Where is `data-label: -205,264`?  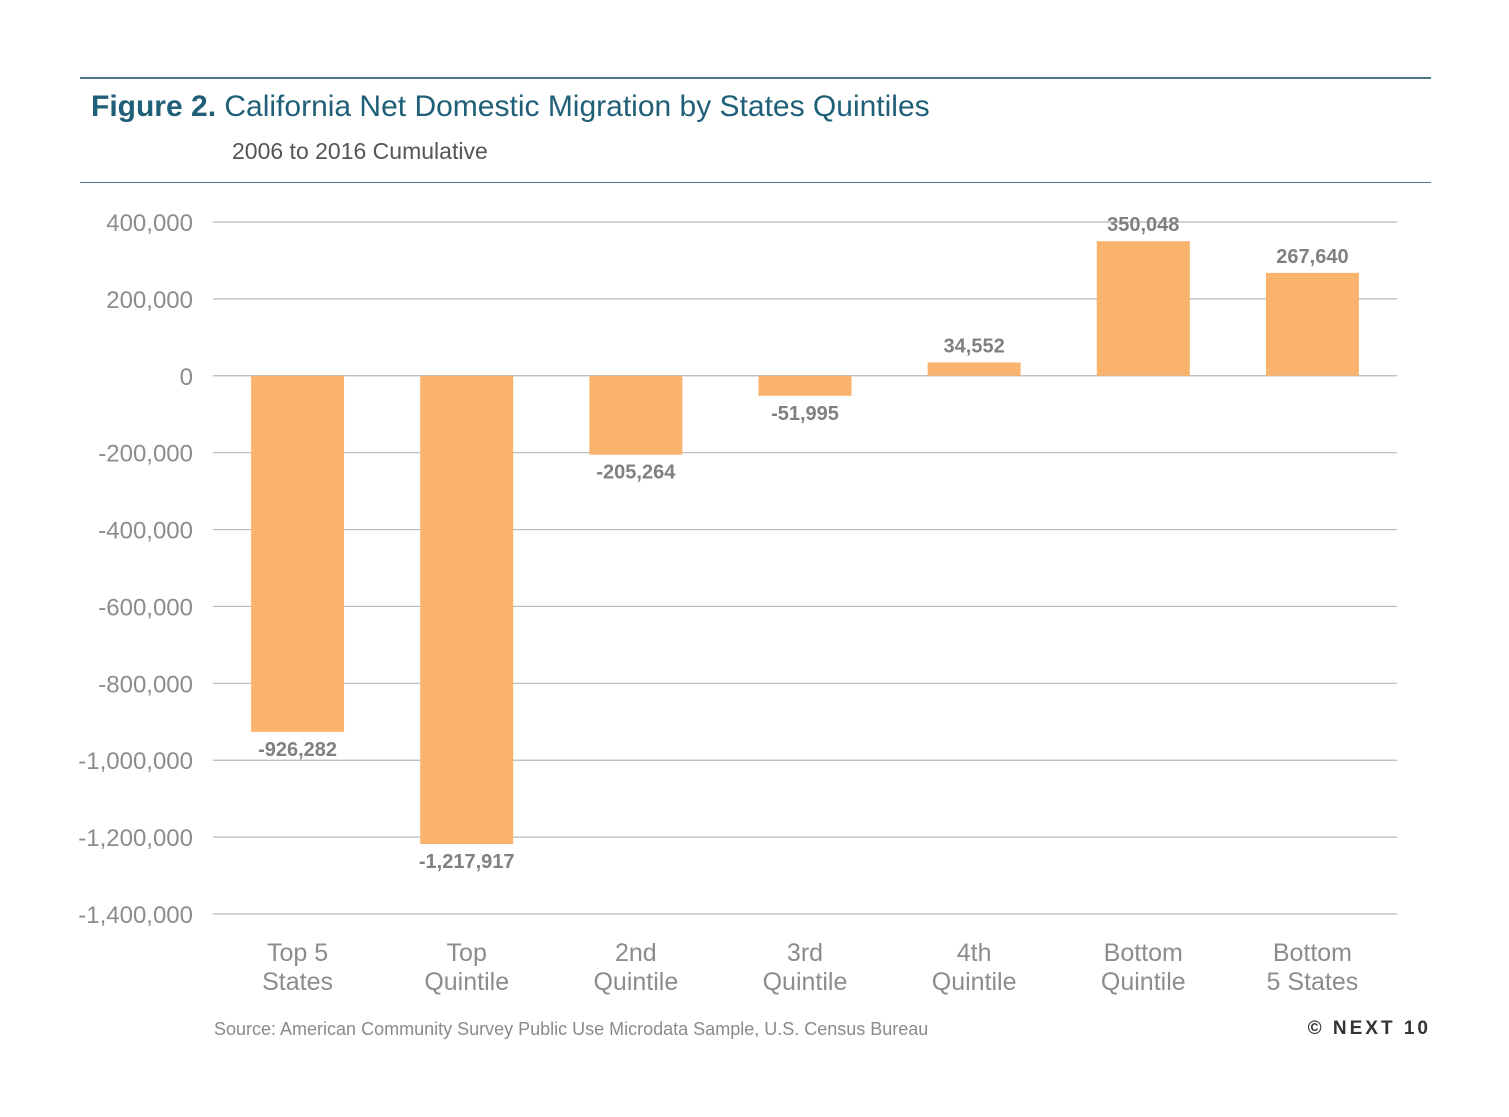
data-label: -205,264 is located at coordinates (636, 473).